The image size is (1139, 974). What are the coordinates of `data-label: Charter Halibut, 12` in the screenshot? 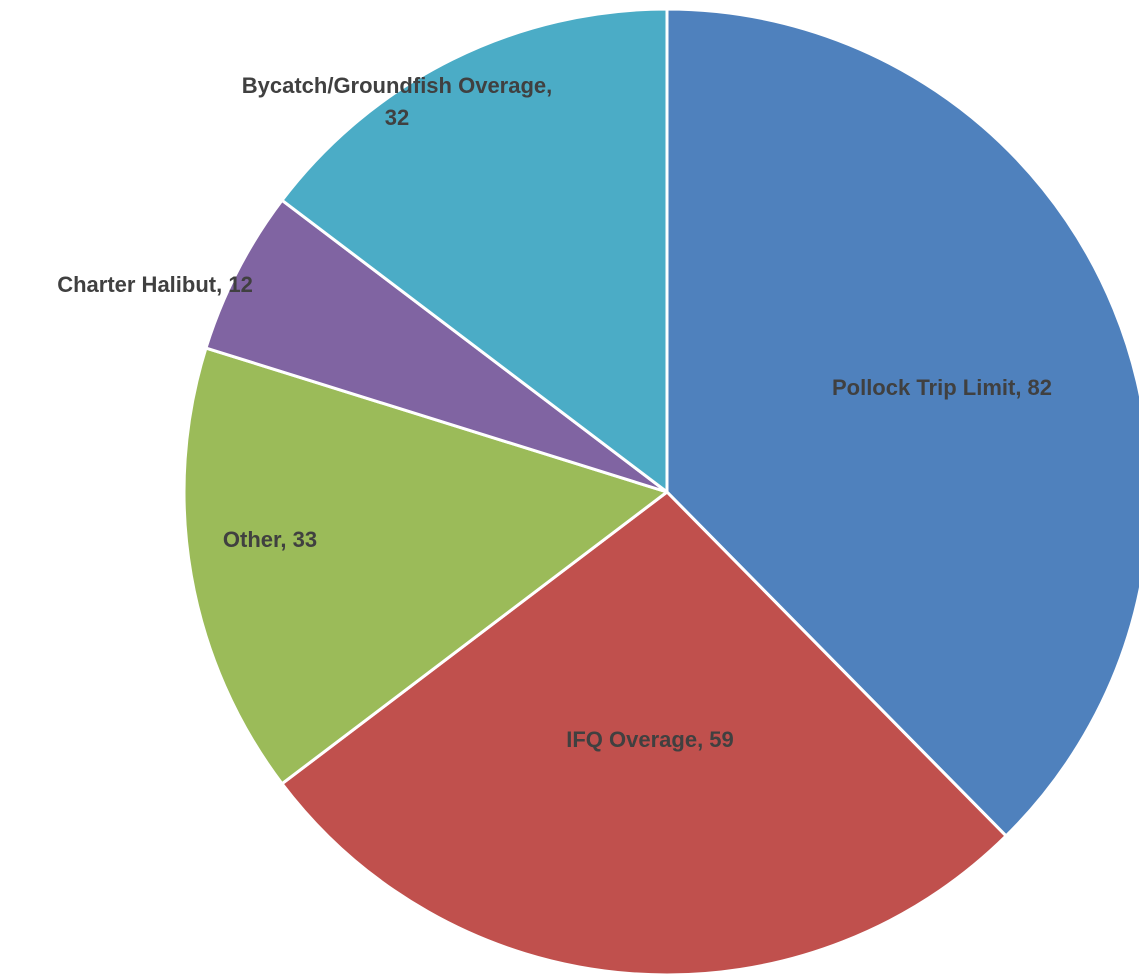 It's located at (155, 284).